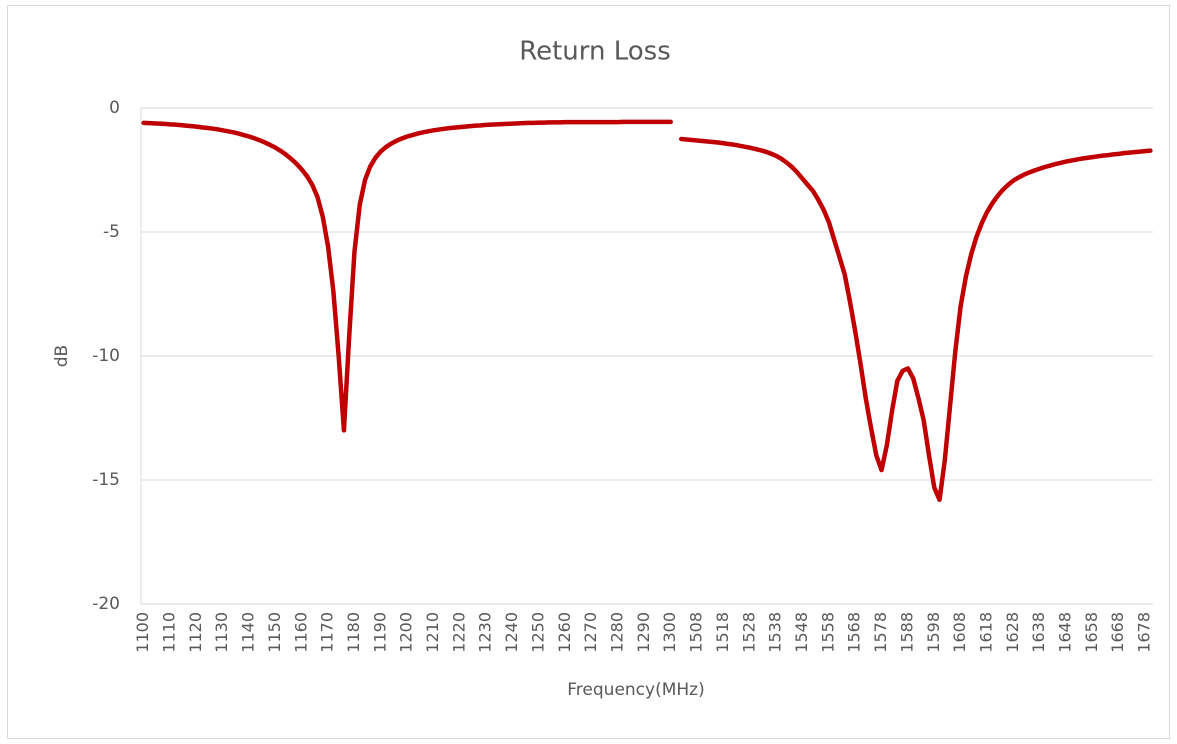  Describe the element at coordinates (111, 232) in the screenshot. I see `y-tick-label: -5` at that location.